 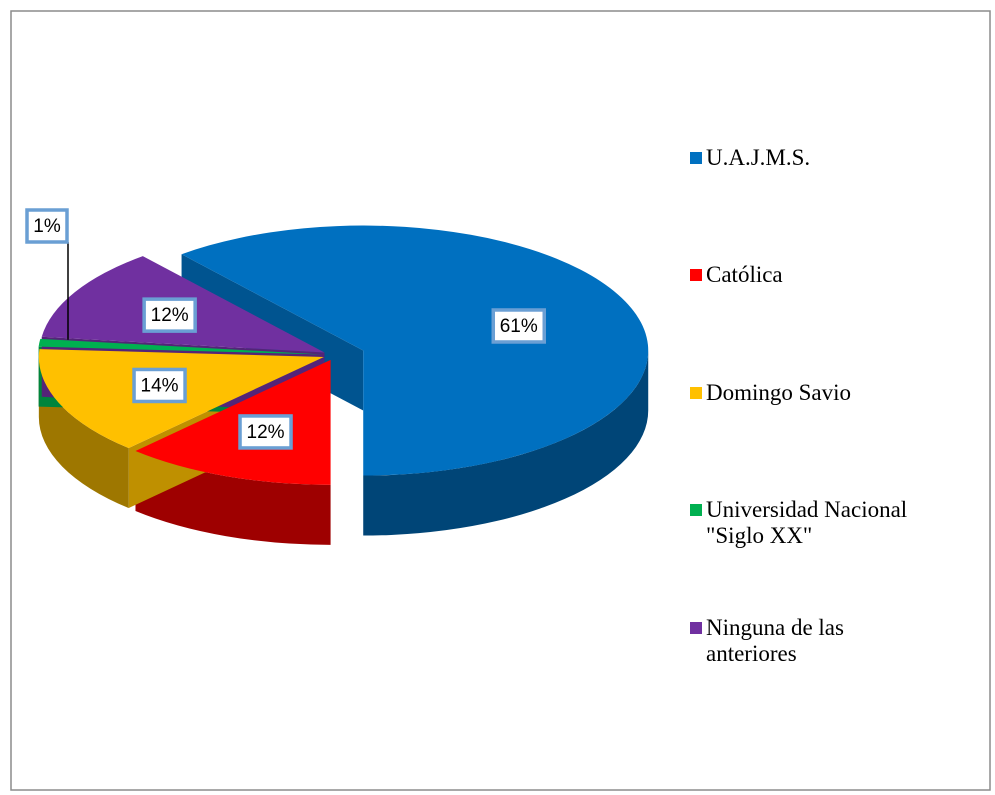 What do you see at coordinates (758, 157) in the screenshot?
I see `legend-label: U.A.J.M.S.` at bounding box center [758, 157].